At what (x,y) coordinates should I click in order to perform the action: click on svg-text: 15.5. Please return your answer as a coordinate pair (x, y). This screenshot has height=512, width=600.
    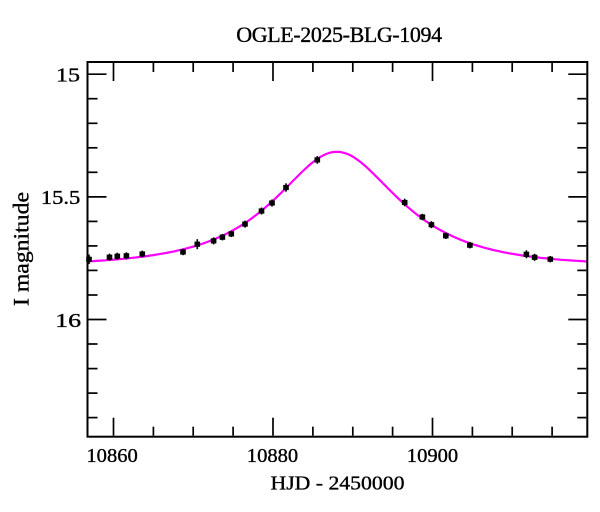
    Looking at the image, I should click on (61, 198).